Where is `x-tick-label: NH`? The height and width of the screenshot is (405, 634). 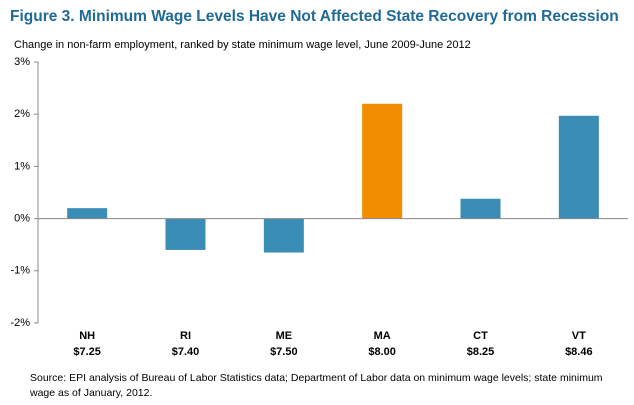 x-tick-label: NH is located at coordinates (87, 336).